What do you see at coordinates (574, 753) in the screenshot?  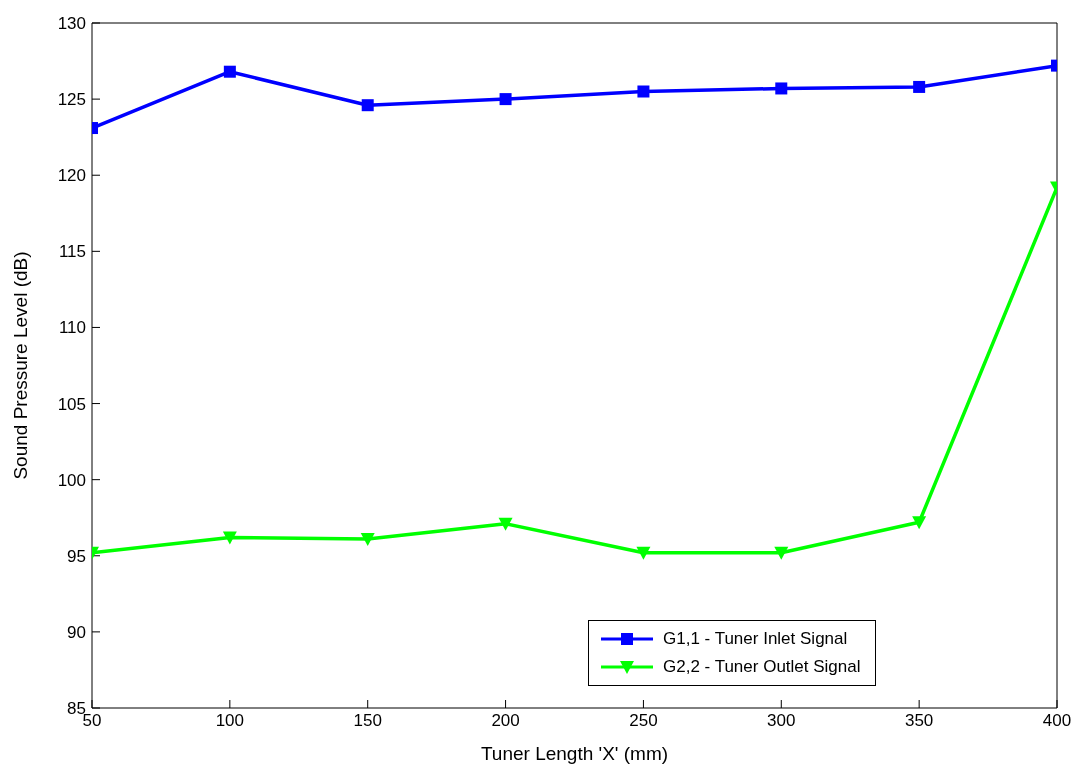 I see `x-axis-title: Tuner Length 'X' (mm)` at bounding box center [574, 753].